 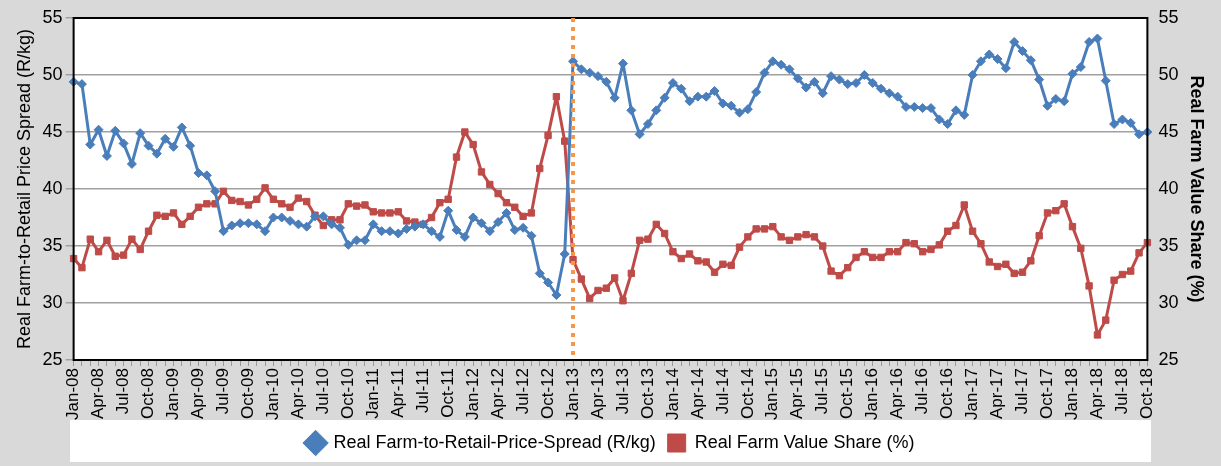 What do you see at coordinates (52, 187) in the screenshot?
I see `y-tick-label: 40` at bounding box center [52, 187].